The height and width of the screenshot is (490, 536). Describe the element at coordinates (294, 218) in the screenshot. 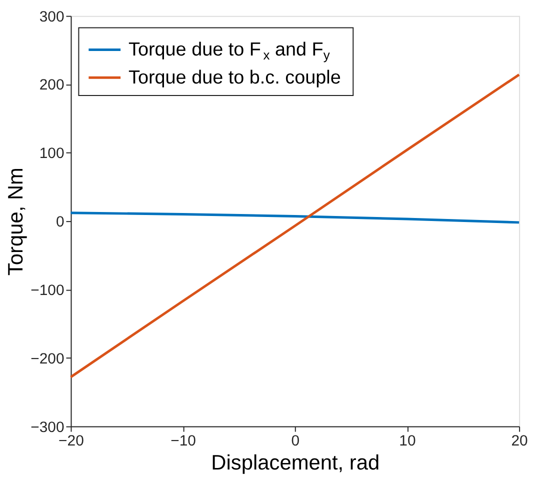

I see `line-series` at that location.